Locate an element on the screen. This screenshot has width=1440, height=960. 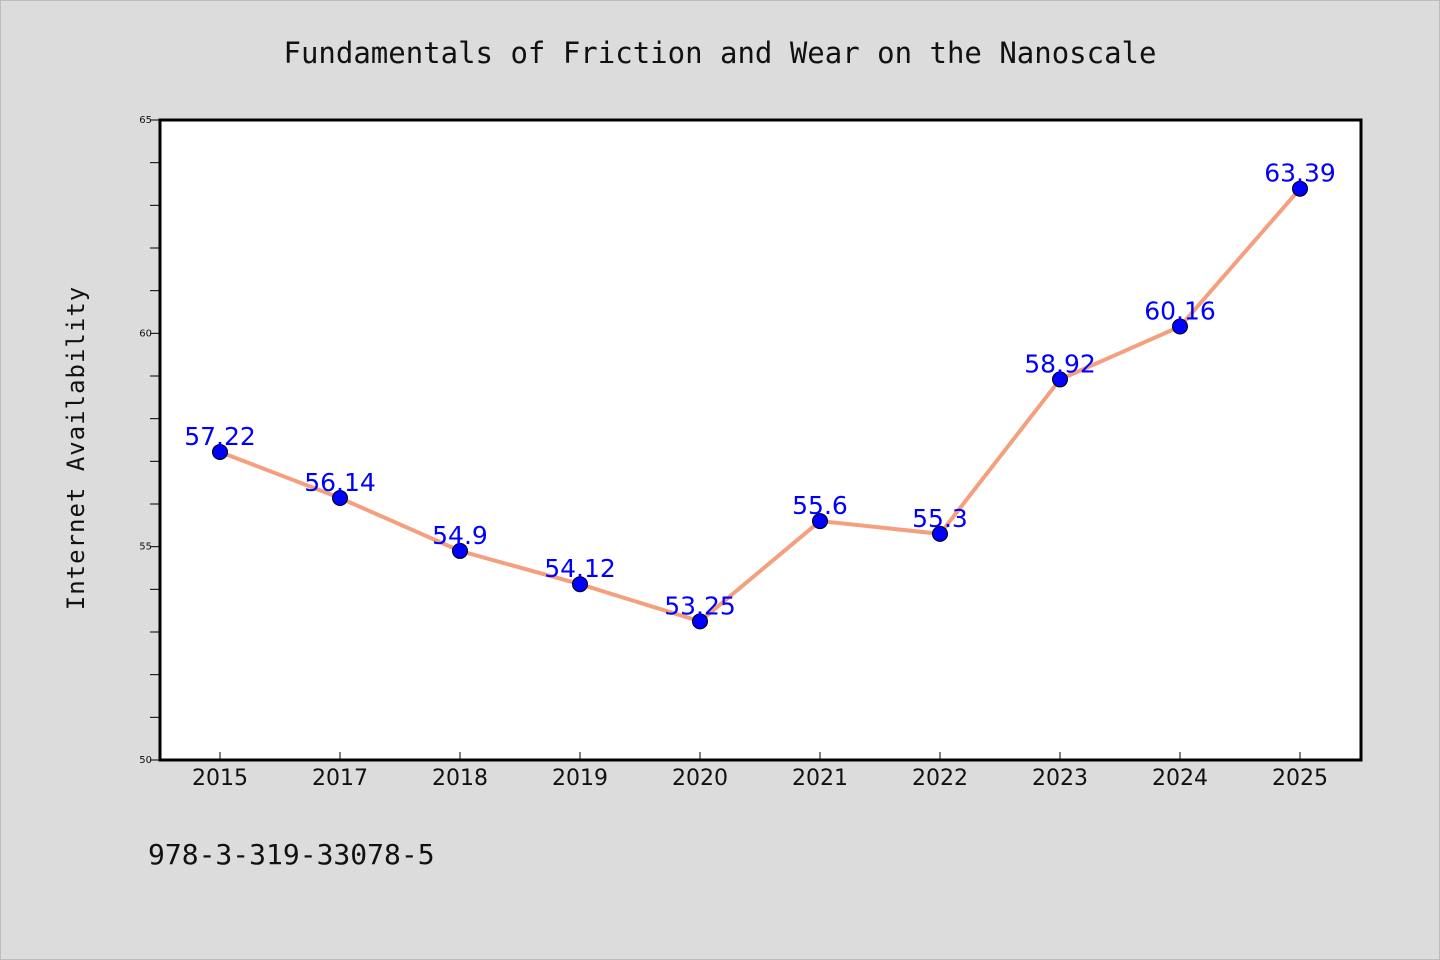
data-label: 57.22 is located at coordinates (220, 436).